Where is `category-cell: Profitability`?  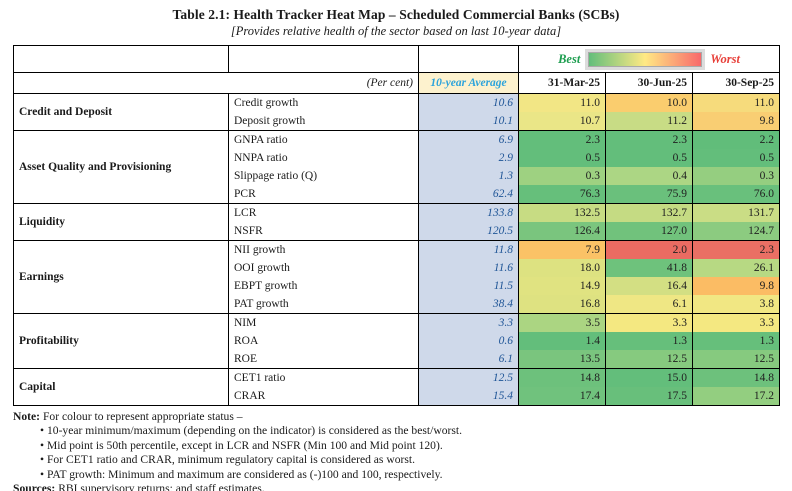
category-cell: Profitability is located at coordinates (121, 341).